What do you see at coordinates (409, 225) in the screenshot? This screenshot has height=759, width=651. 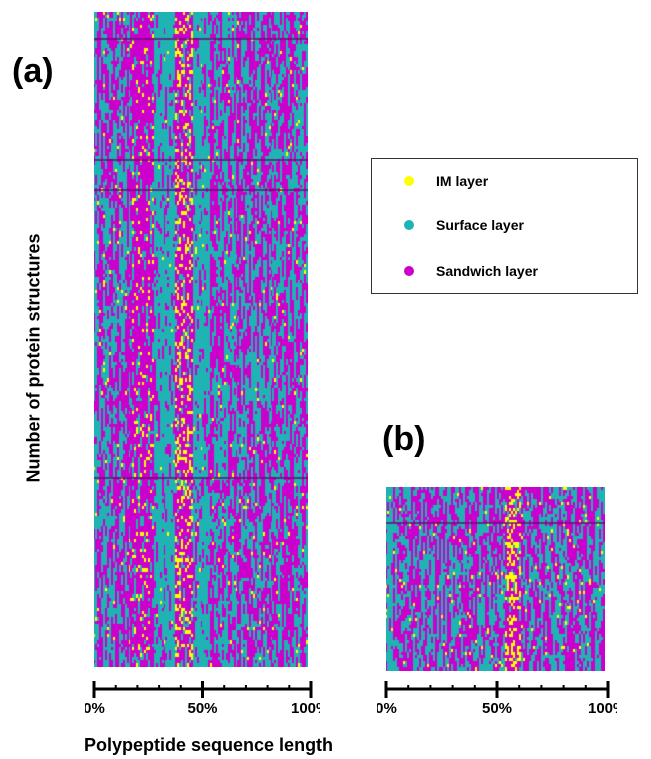 I see `legend-swatch-surface` at bounding box center [409, 225].